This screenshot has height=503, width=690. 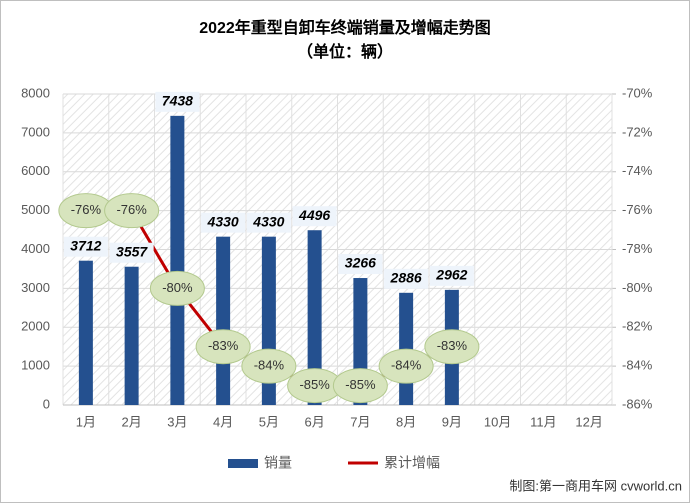 What do you see at coordinates (345, 27) in the screenshot?
I see `chart-title: 2022年重型自卸车终端销量及增幅走势图` at bounding box center [345, 27].